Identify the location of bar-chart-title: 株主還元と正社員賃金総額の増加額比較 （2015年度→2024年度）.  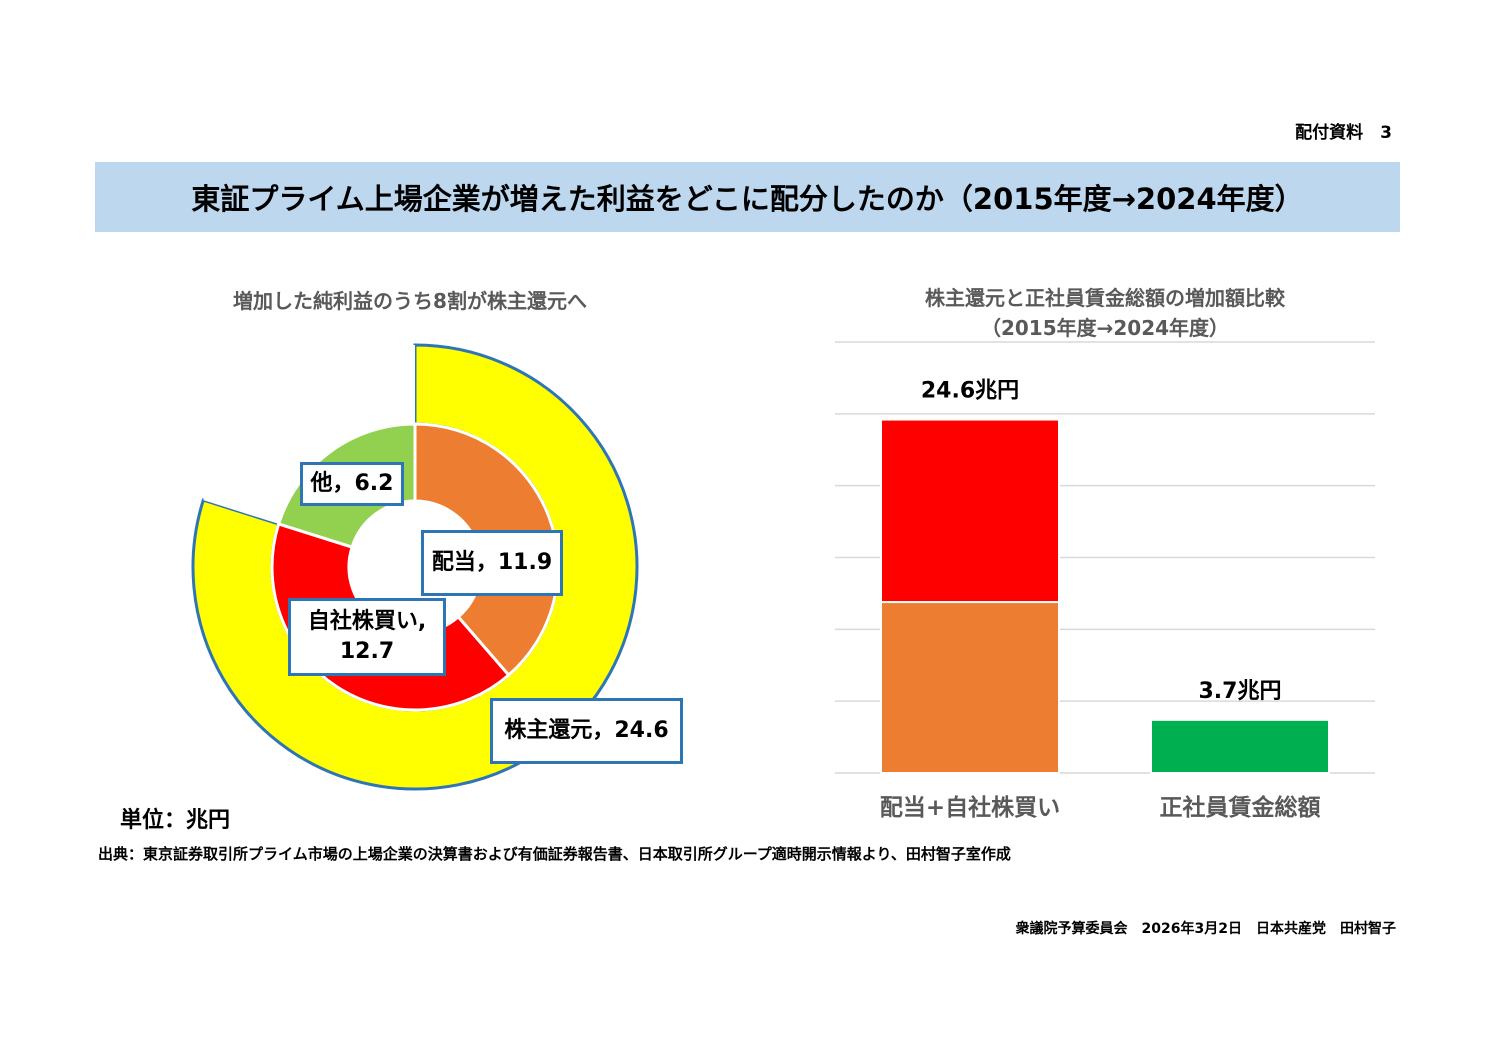
(1105, 313).